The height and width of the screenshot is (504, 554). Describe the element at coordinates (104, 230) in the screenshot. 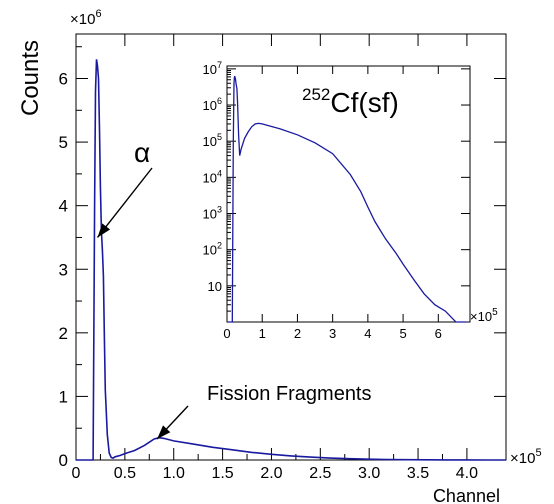

I see `alpha-annotation-arrowhead` at that location.